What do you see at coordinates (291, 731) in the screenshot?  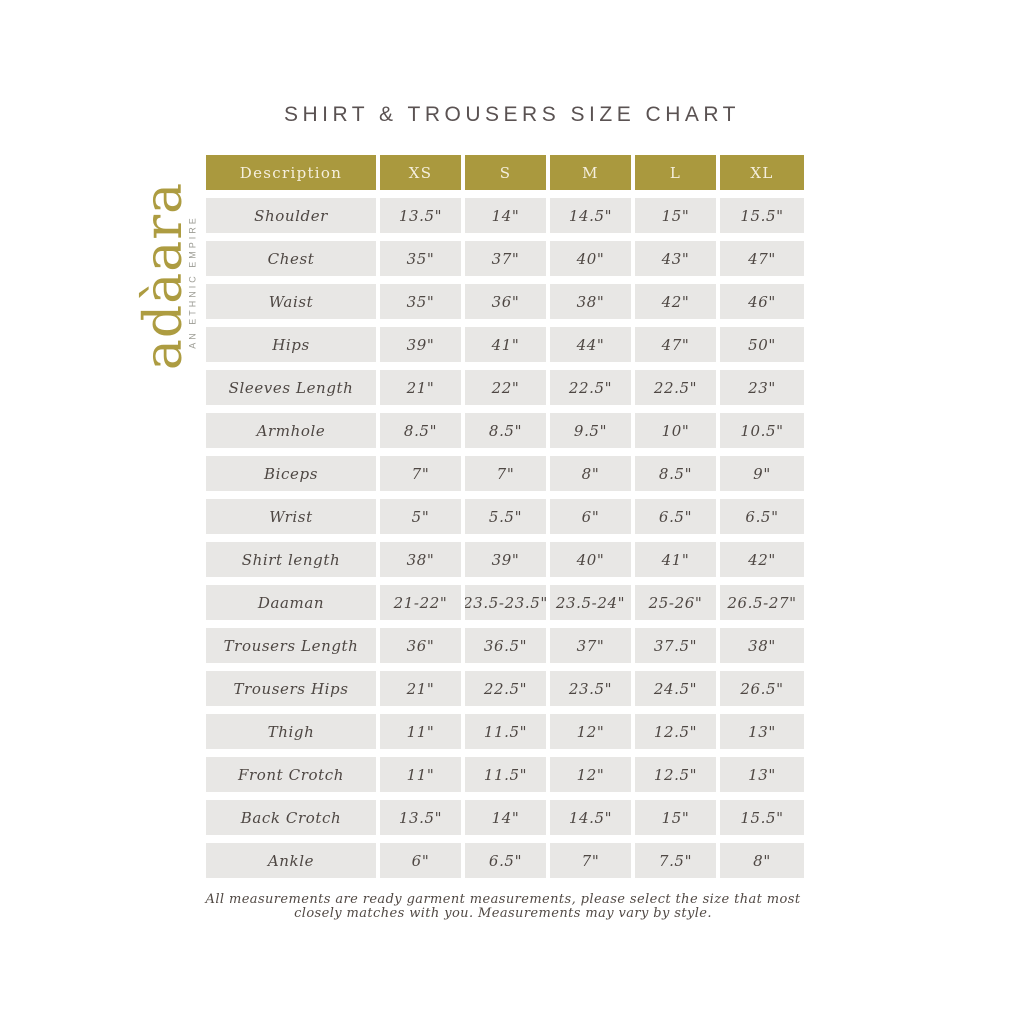 I see `row-label-cell: Thigh` at bounding box center [291, 731].